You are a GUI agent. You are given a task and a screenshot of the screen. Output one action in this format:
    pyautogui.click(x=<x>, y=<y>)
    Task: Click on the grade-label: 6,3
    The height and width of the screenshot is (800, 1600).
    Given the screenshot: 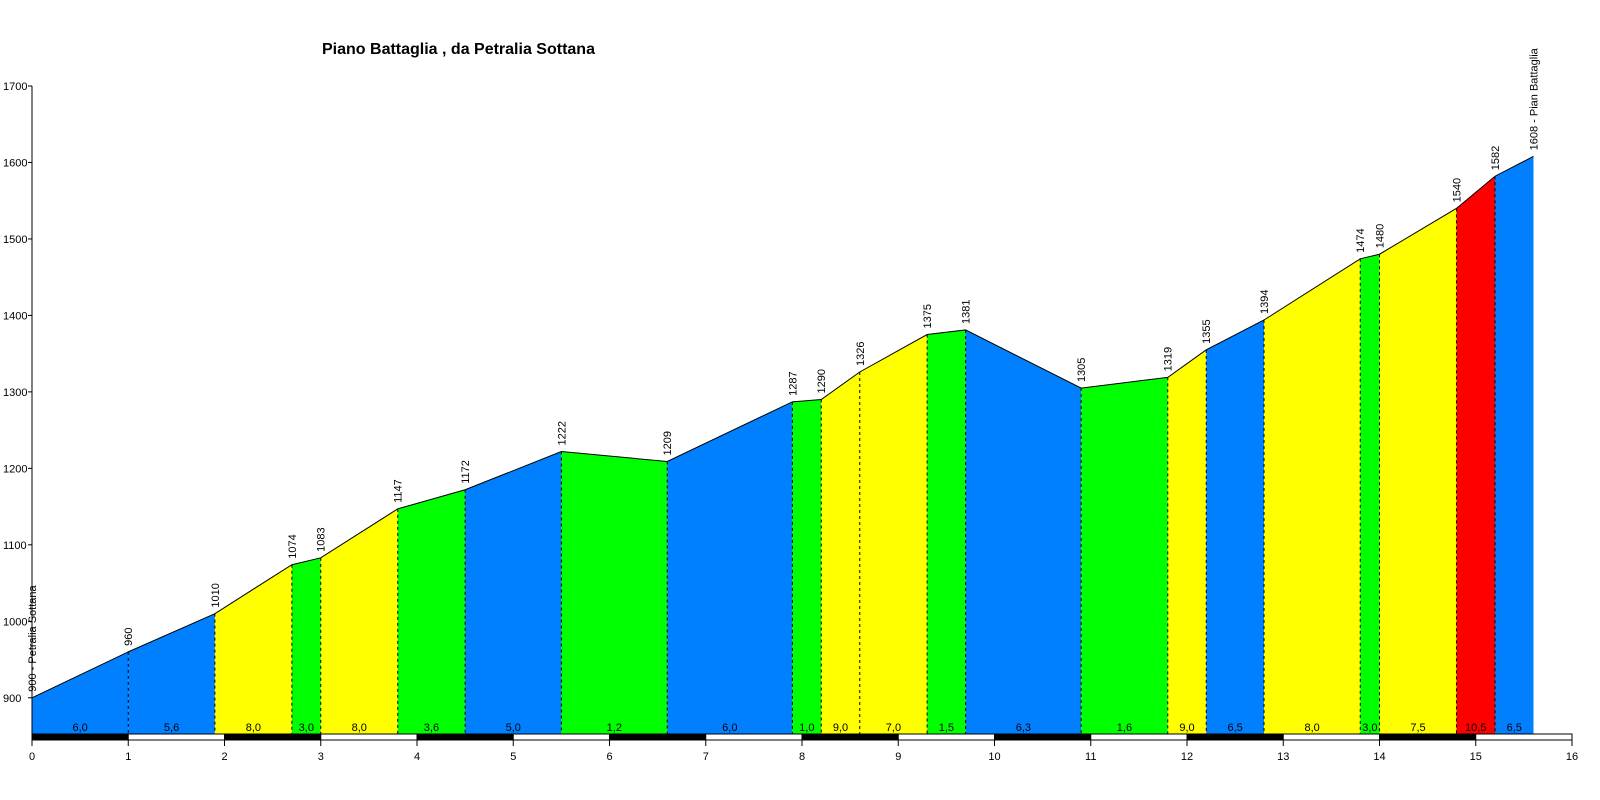 What is the action you would take?
    pyautogui.click(x=1023, y=728)
    